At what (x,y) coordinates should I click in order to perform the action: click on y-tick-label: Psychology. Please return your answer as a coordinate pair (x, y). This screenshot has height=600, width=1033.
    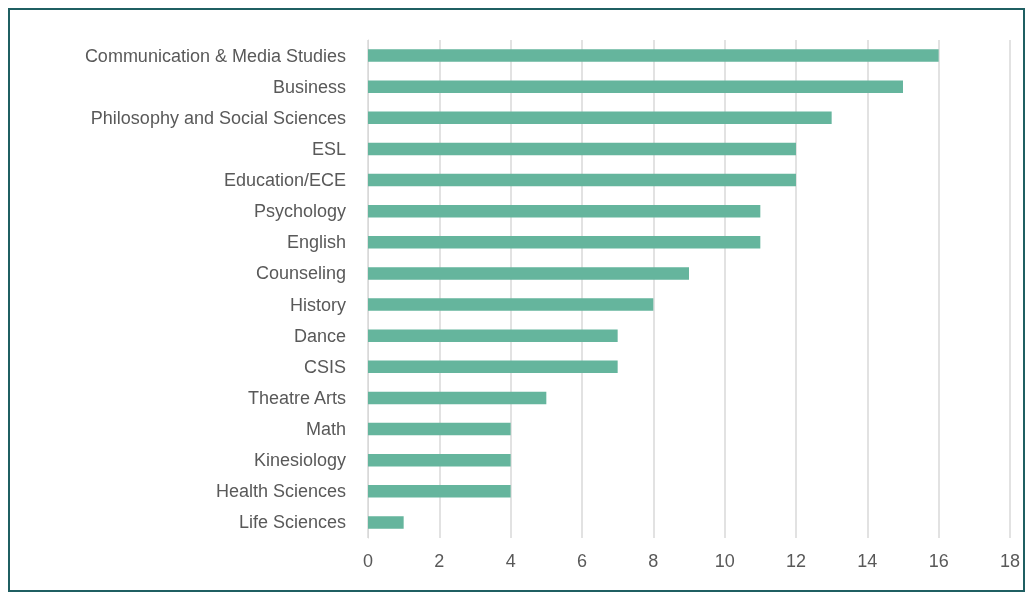
    Looking at the image, I should click on (299, 211).